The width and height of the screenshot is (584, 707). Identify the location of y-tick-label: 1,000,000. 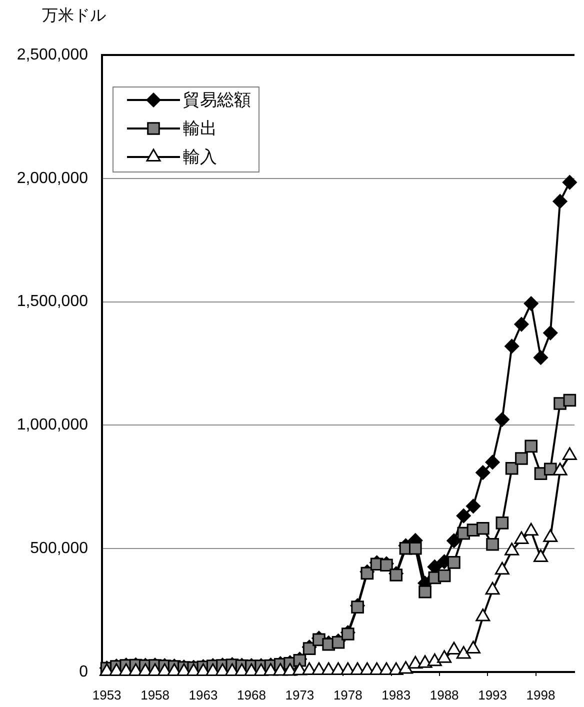
(52, 425).